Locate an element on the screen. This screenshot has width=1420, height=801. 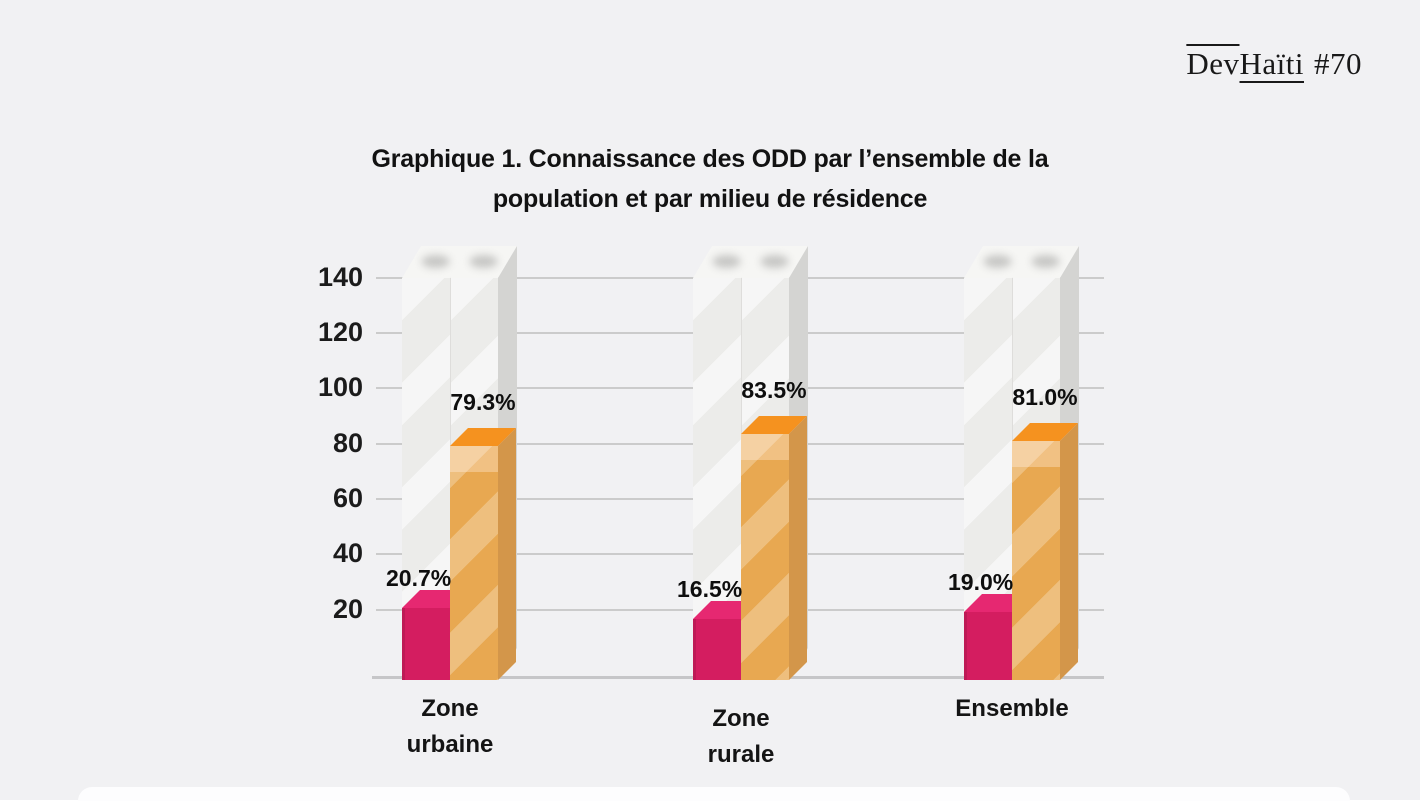
value-label: 83.5% is located at coordinates (774, 389).